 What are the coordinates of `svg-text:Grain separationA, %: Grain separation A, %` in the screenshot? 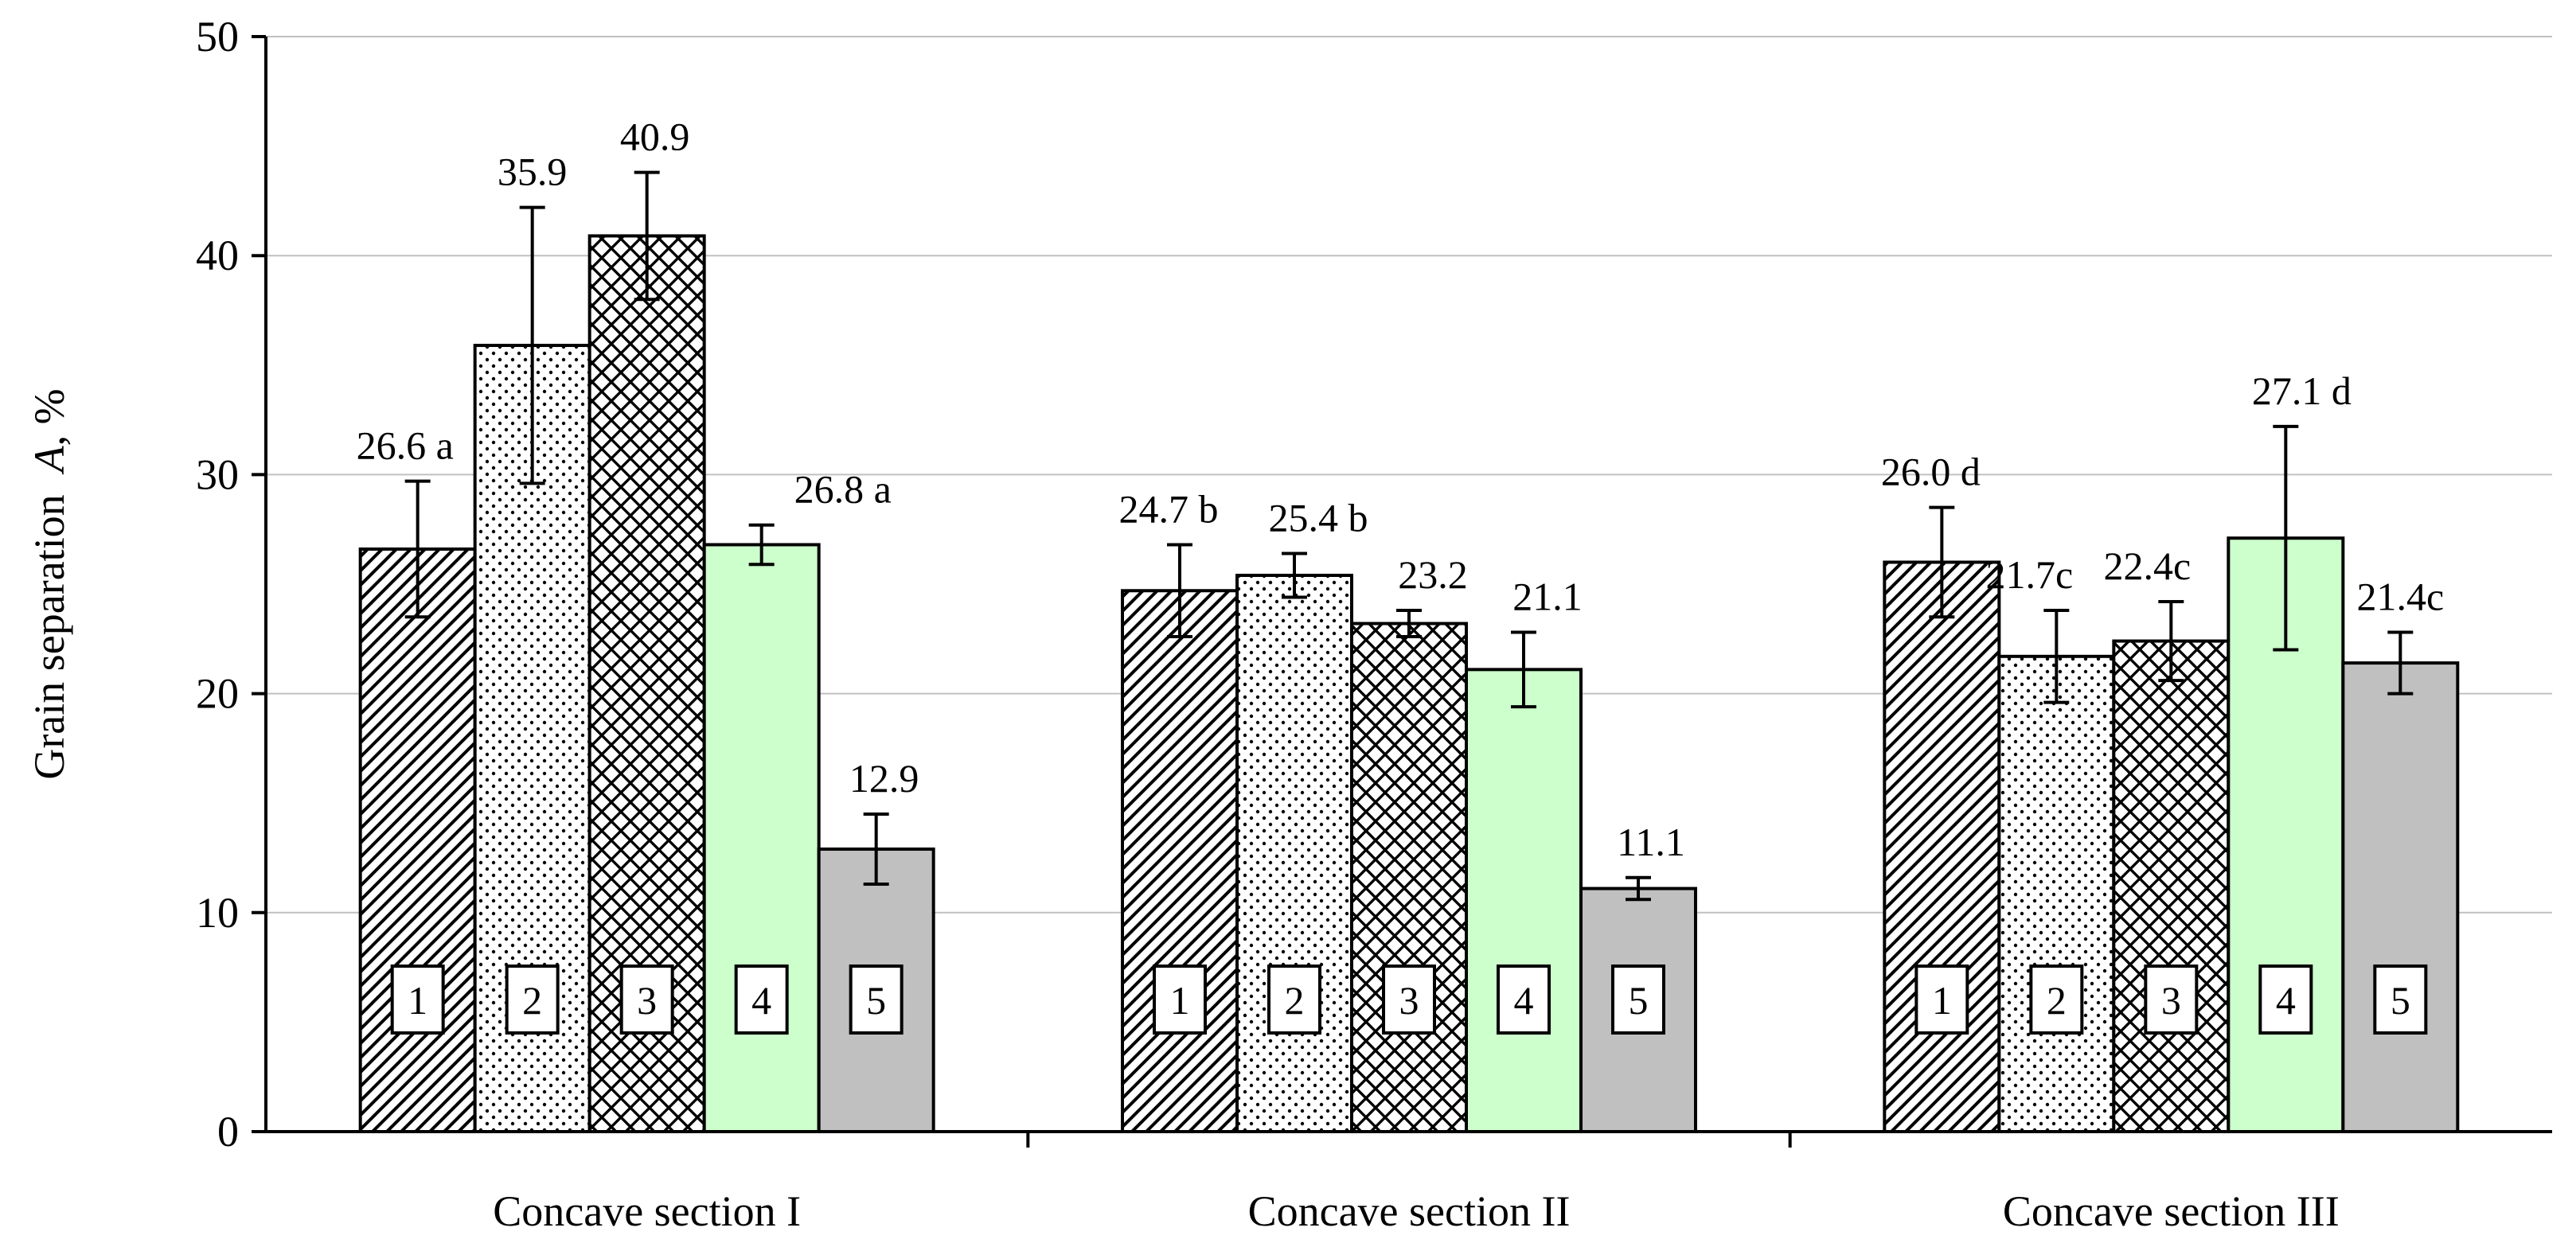 It's located at (49, 583).